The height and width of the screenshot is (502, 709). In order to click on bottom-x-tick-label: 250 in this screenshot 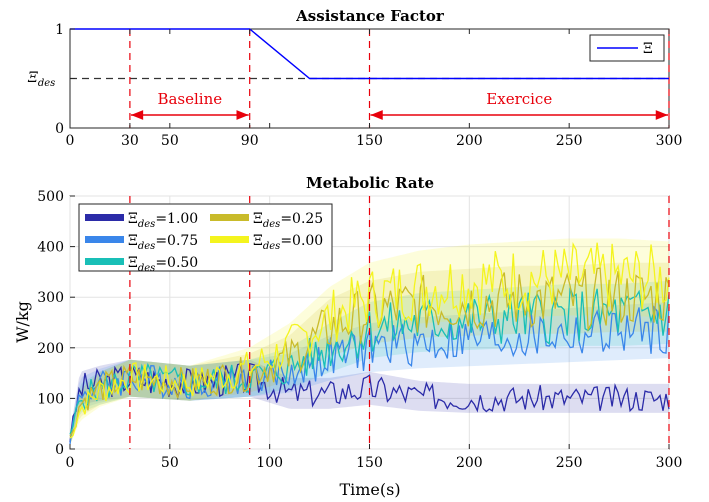, I will do `click(569, 463)`.